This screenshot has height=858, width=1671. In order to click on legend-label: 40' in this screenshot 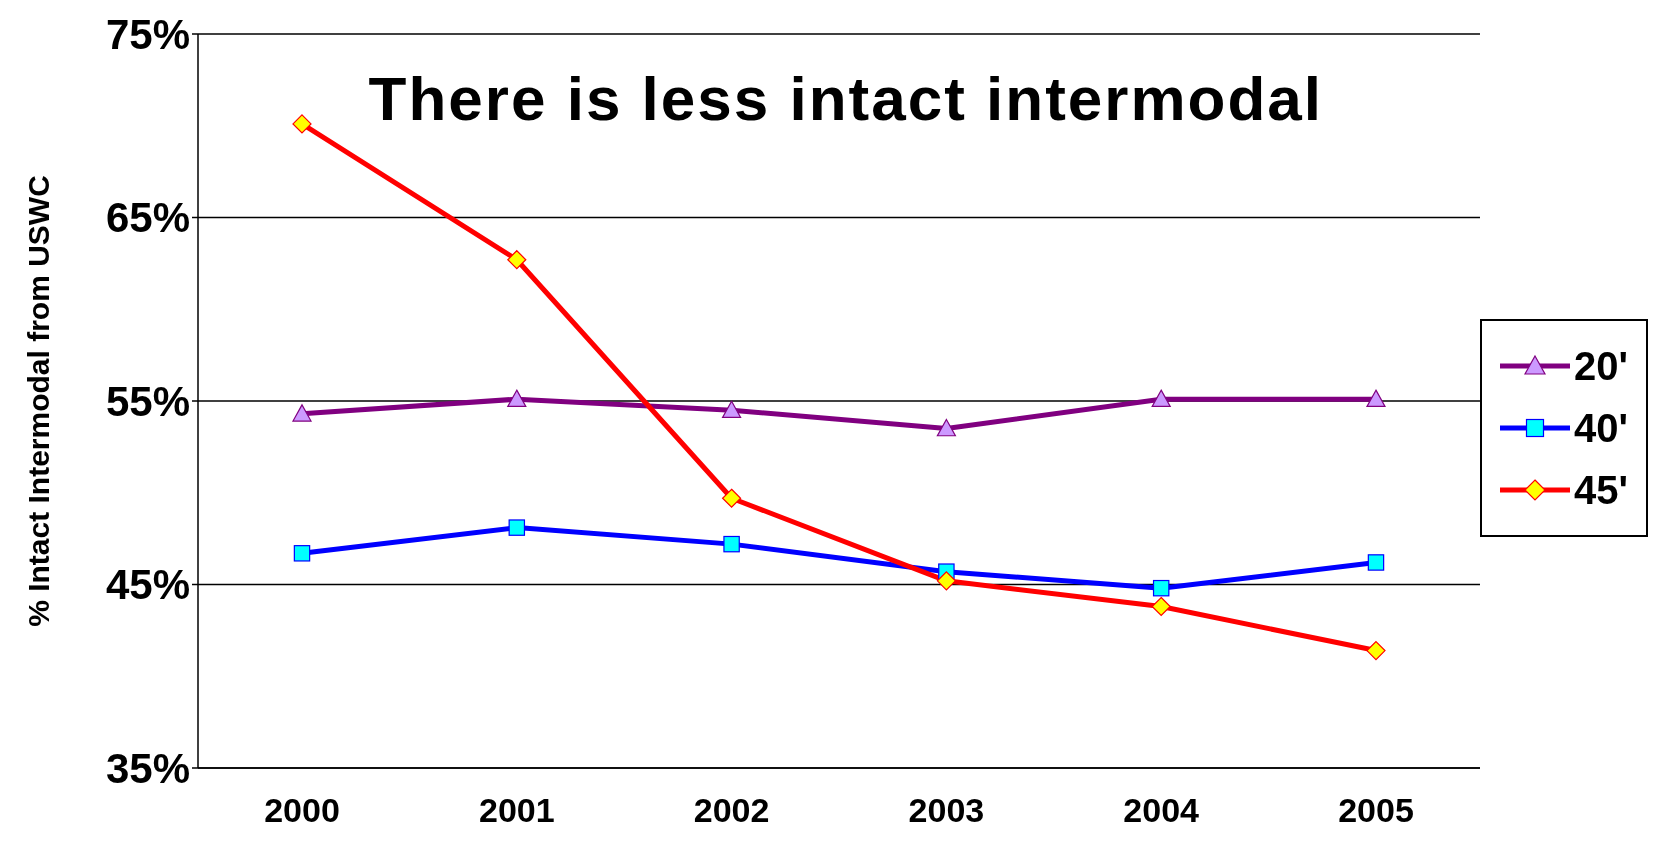, I will do `click(1600, 428)`.